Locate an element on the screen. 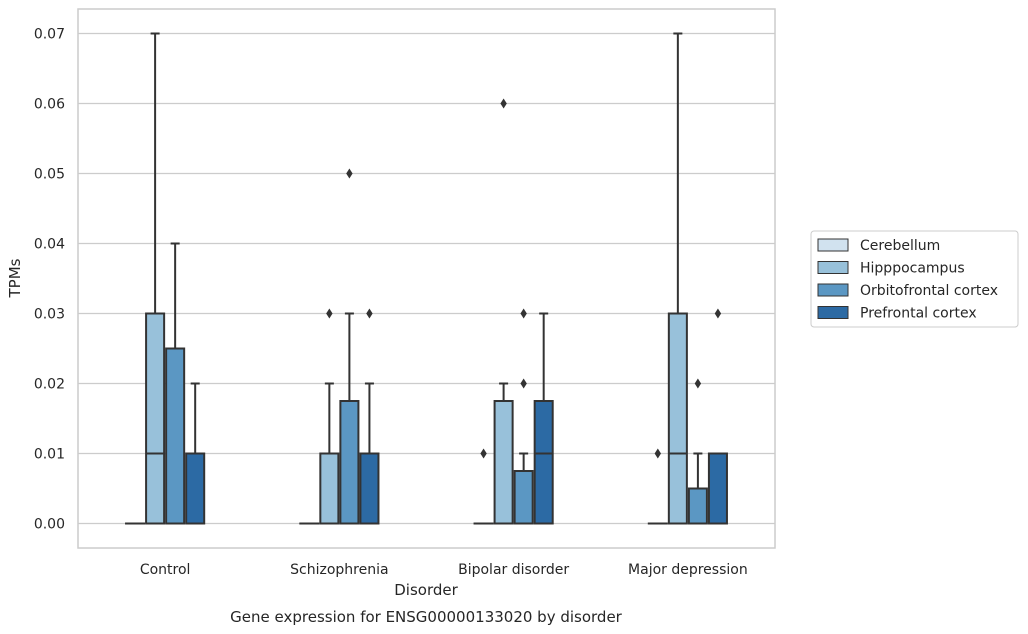  y-axis-label: TPMs is located at coordinates (15, 278).